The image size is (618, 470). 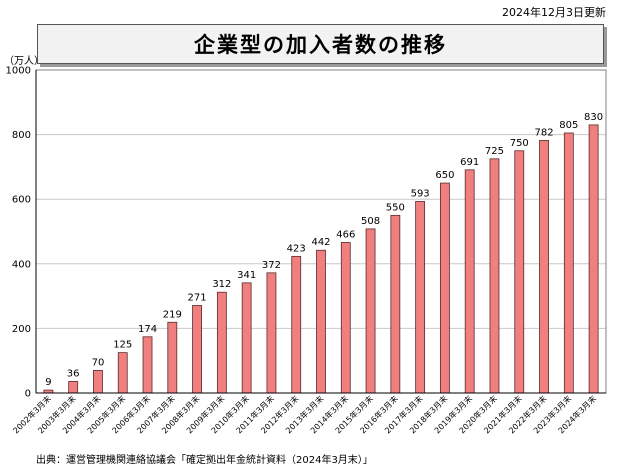 I want to click on y-tick-label: 1000, so click(x=18, y=71).